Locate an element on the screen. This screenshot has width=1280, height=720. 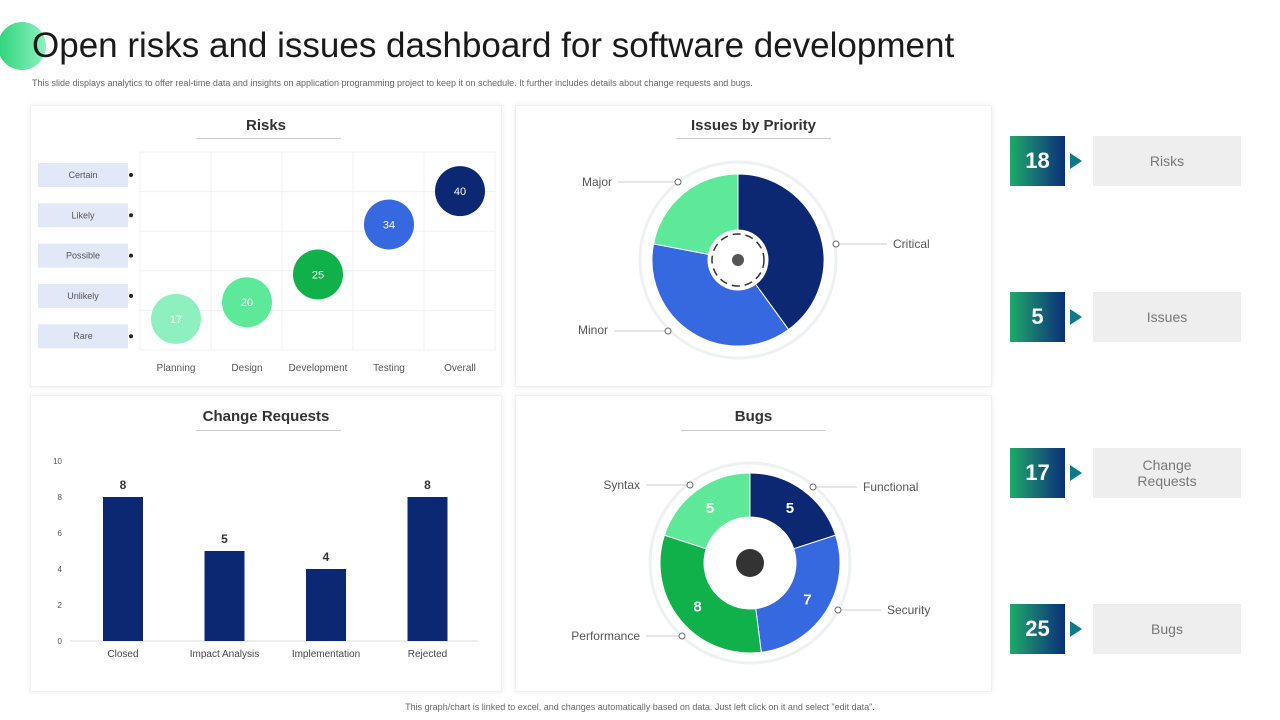
bugs-title: Bugs is located at coordinates (753, 416).